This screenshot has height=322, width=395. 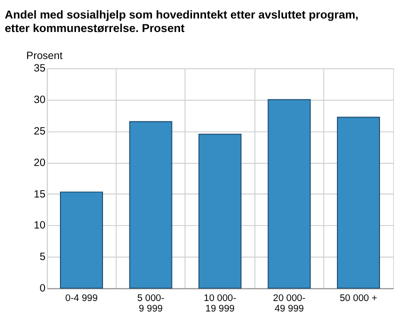 What do you see at coordinates (40, 100) in the screenshot?
I see `y-tick-label: 30` at bounding box center [40, 100].